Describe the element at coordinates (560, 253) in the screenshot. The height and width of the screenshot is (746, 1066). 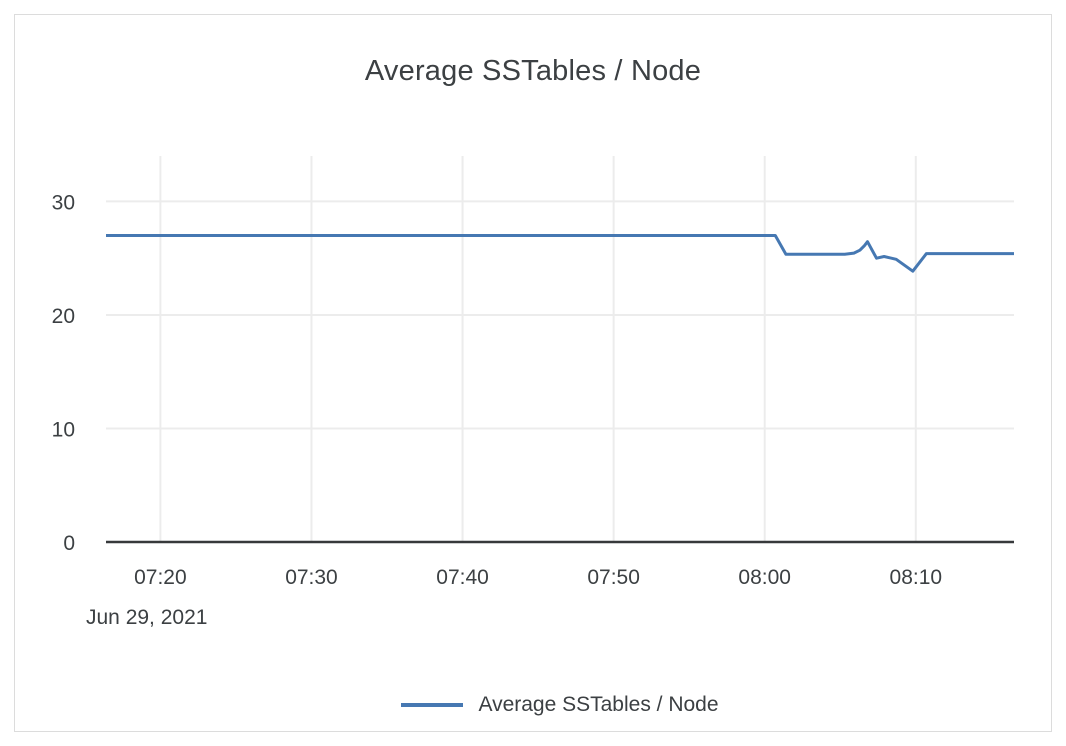
I see `series-line-avg-sstables` at that location.